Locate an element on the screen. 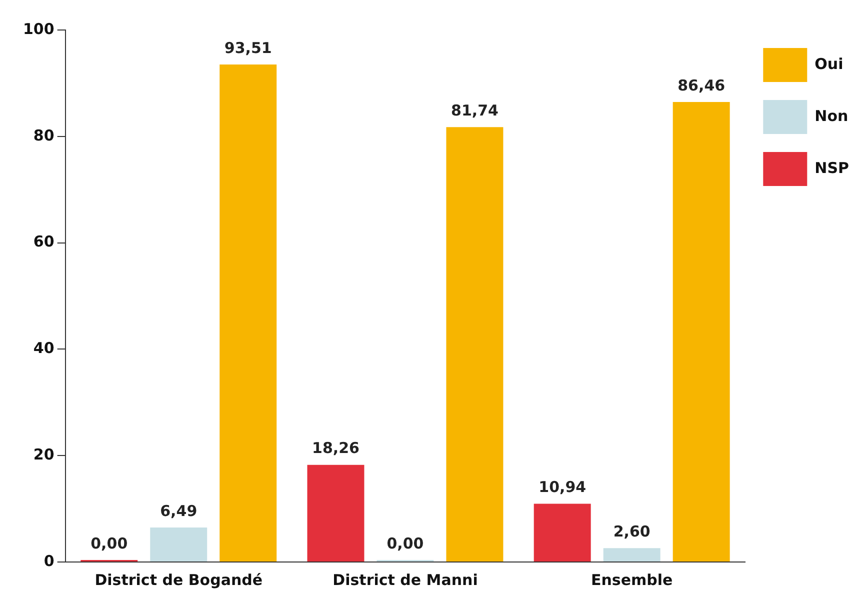 Image resolution: width=859 pixels, height=592 pixels. data-label: 81,74 is located at coordinates (474, 111).